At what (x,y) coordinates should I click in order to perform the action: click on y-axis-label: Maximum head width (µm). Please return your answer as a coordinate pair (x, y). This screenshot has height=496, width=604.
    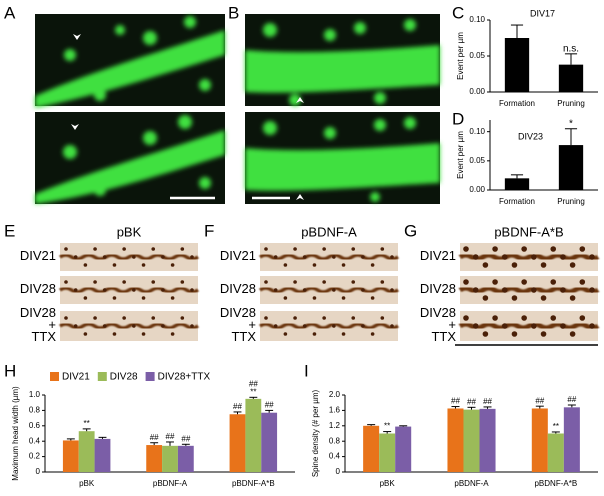
    Looking at the image, I should click on (15, 433).